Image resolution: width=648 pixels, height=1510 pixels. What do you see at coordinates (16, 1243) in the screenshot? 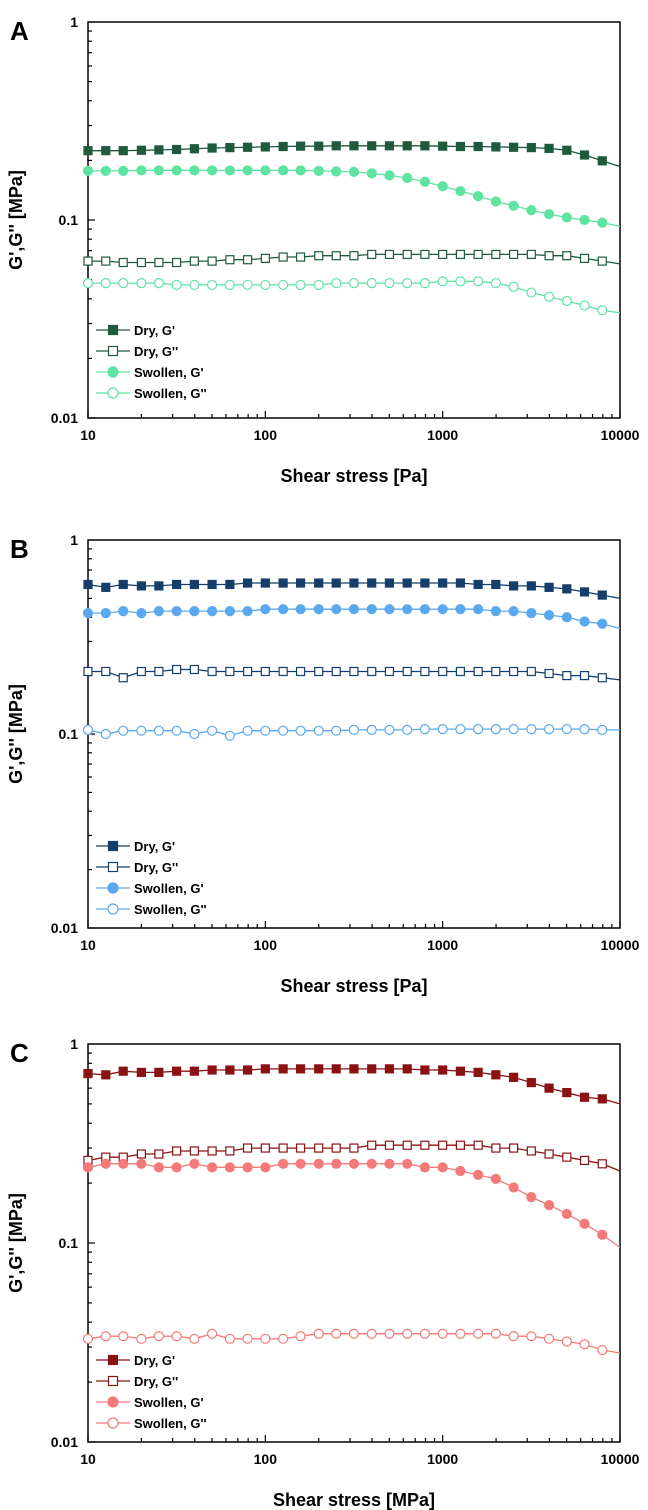
I see `y-axis-title: G',G'' [MPa]` at bounding box center [16, 1243].